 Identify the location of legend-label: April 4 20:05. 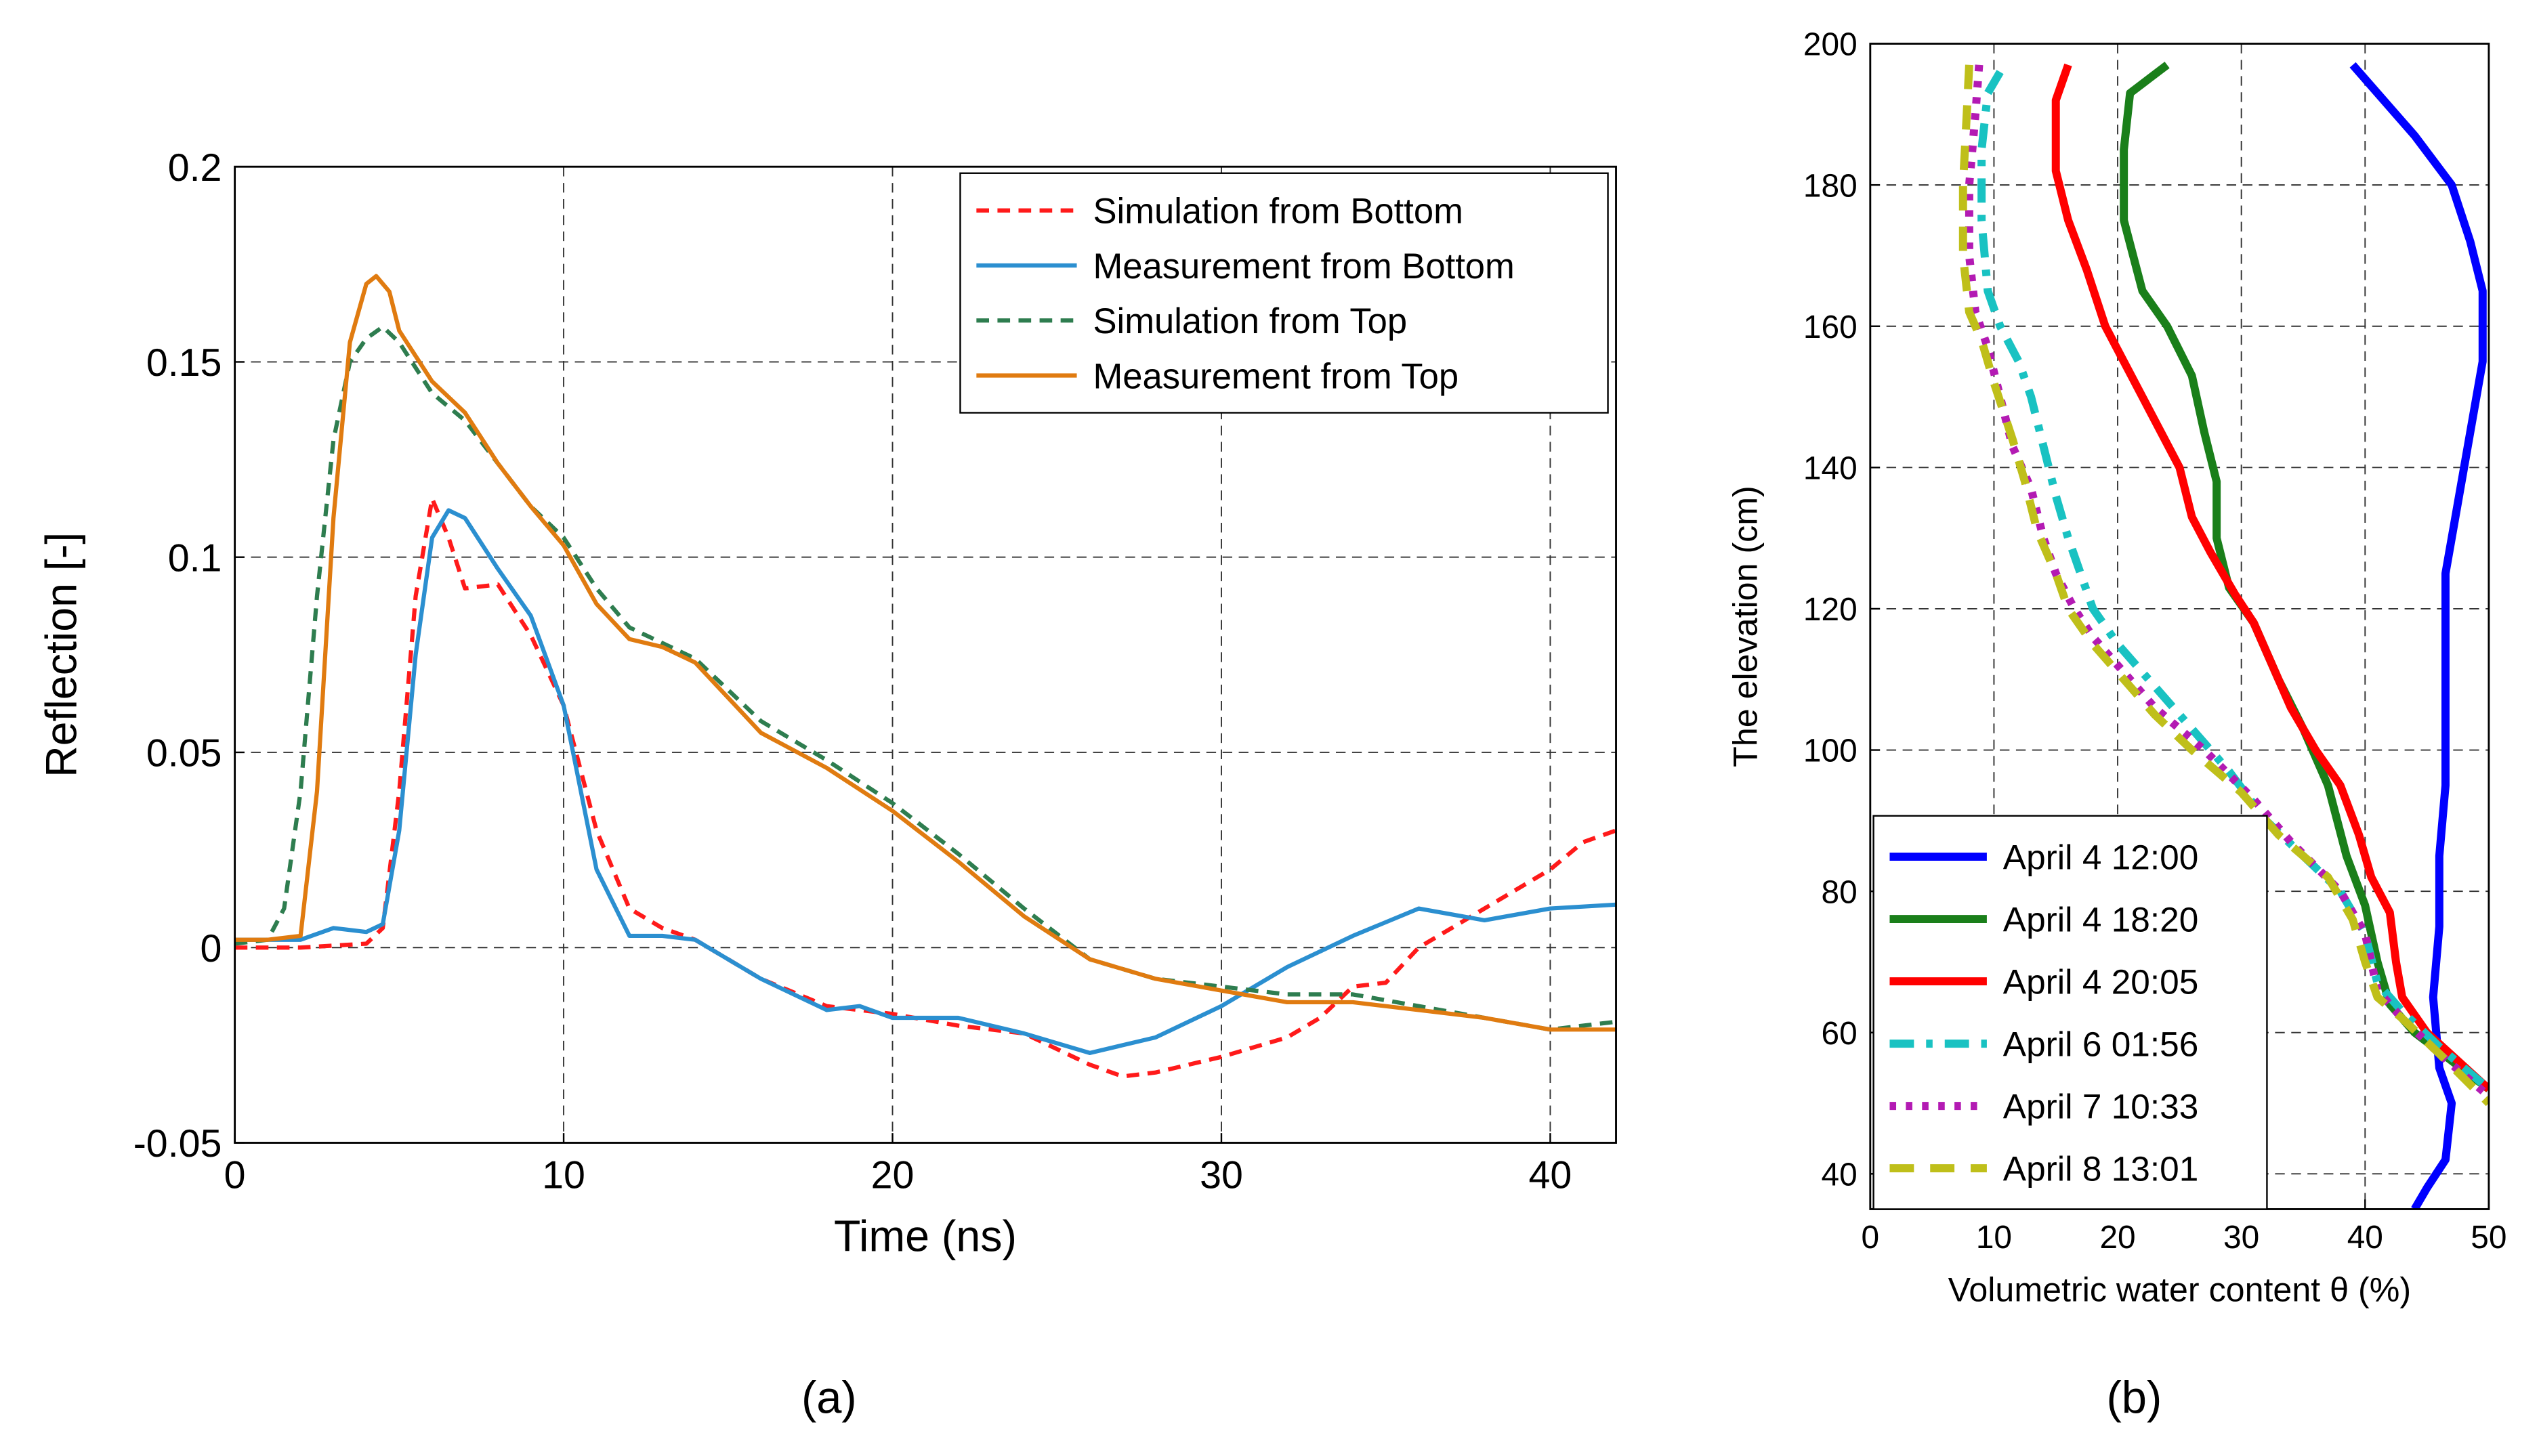
(2100, 982).